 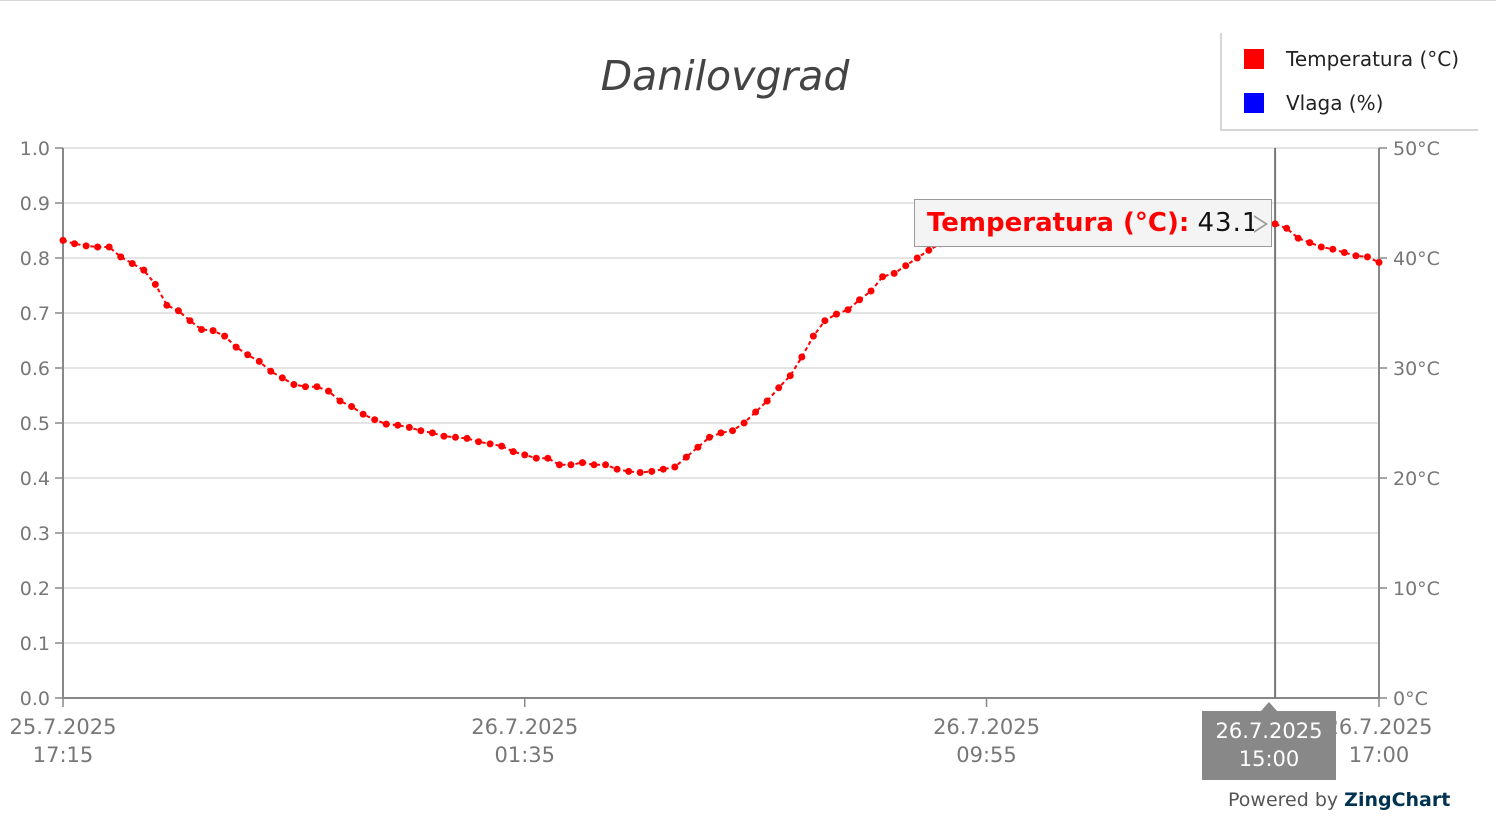 I want to click on tooltip-label: Temperatura (°C):, so click(x=1058, y=223).